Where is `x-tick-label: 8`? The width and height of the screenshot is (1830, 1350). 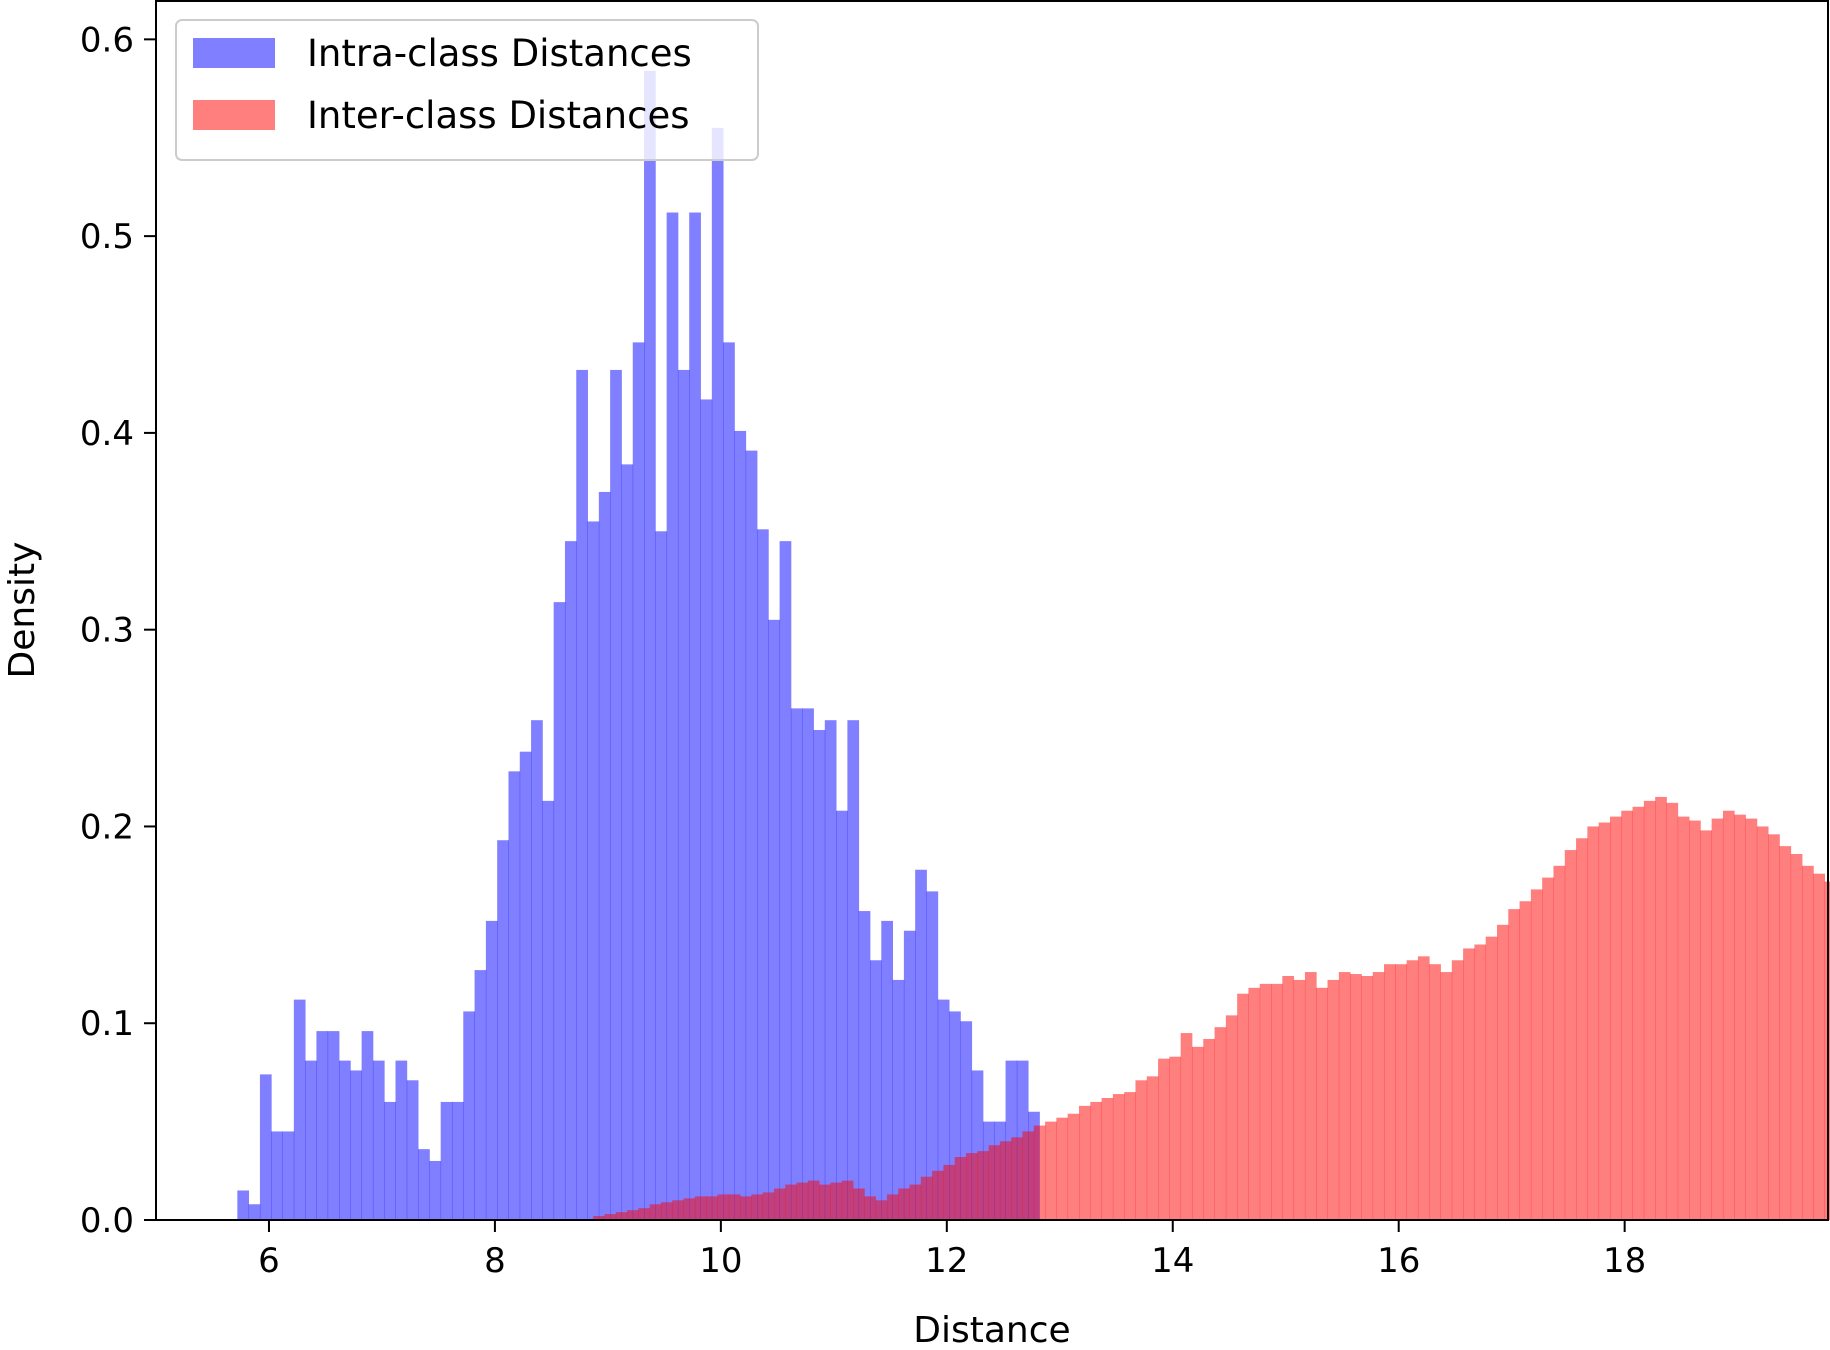
x-tick-label: 8 is located at coordinates (495, 1261).